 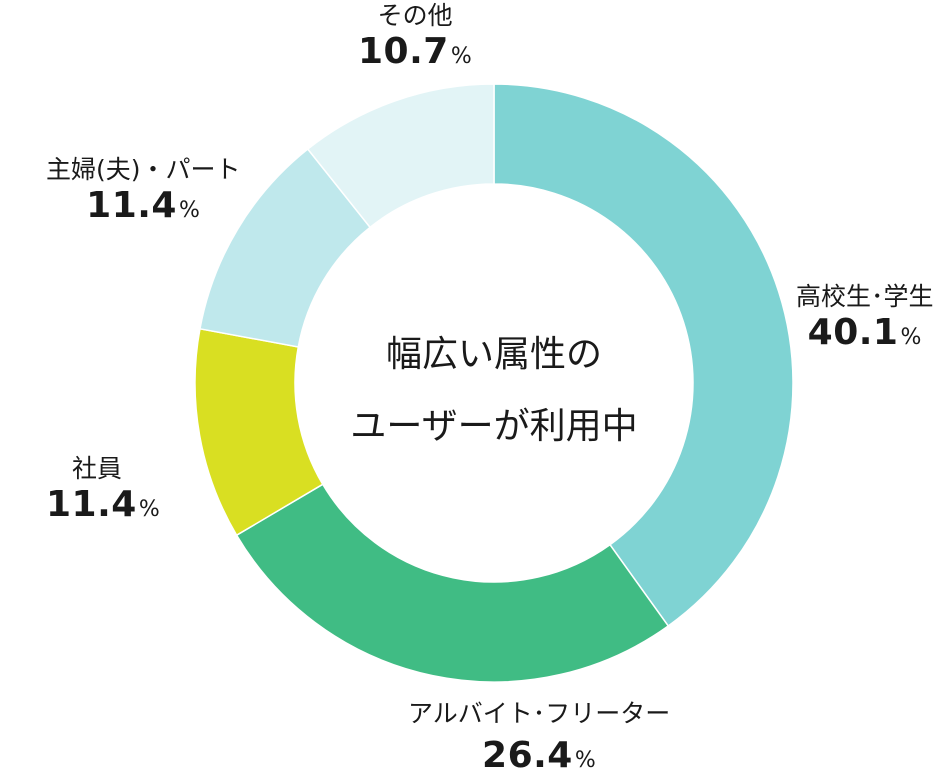 I want to click on slice-label-homemaker-part: 主婦(夫)・パート 11.4%, so click(x=143, y=190).